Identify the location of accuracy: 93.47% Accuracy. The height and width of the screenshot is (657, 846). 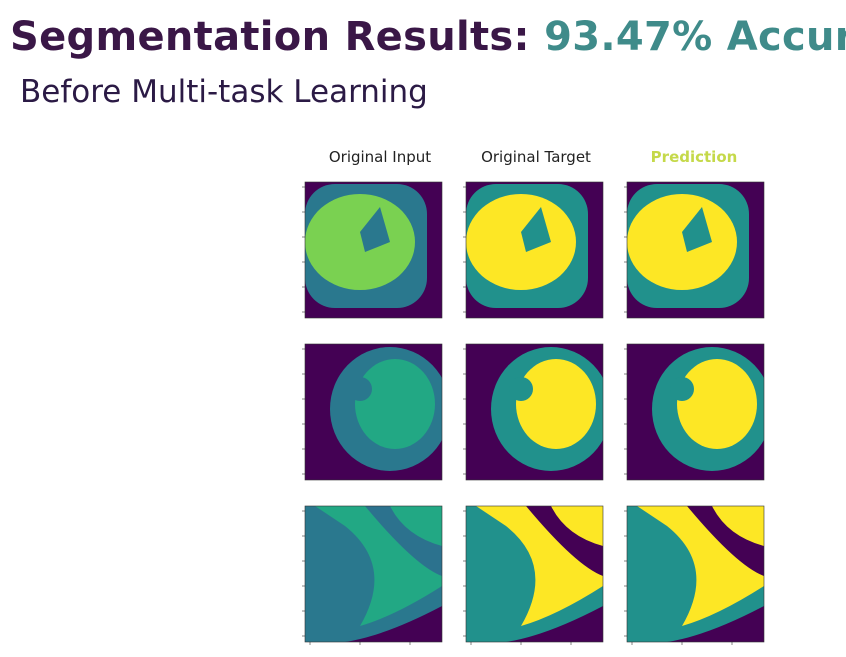
(695, 37).